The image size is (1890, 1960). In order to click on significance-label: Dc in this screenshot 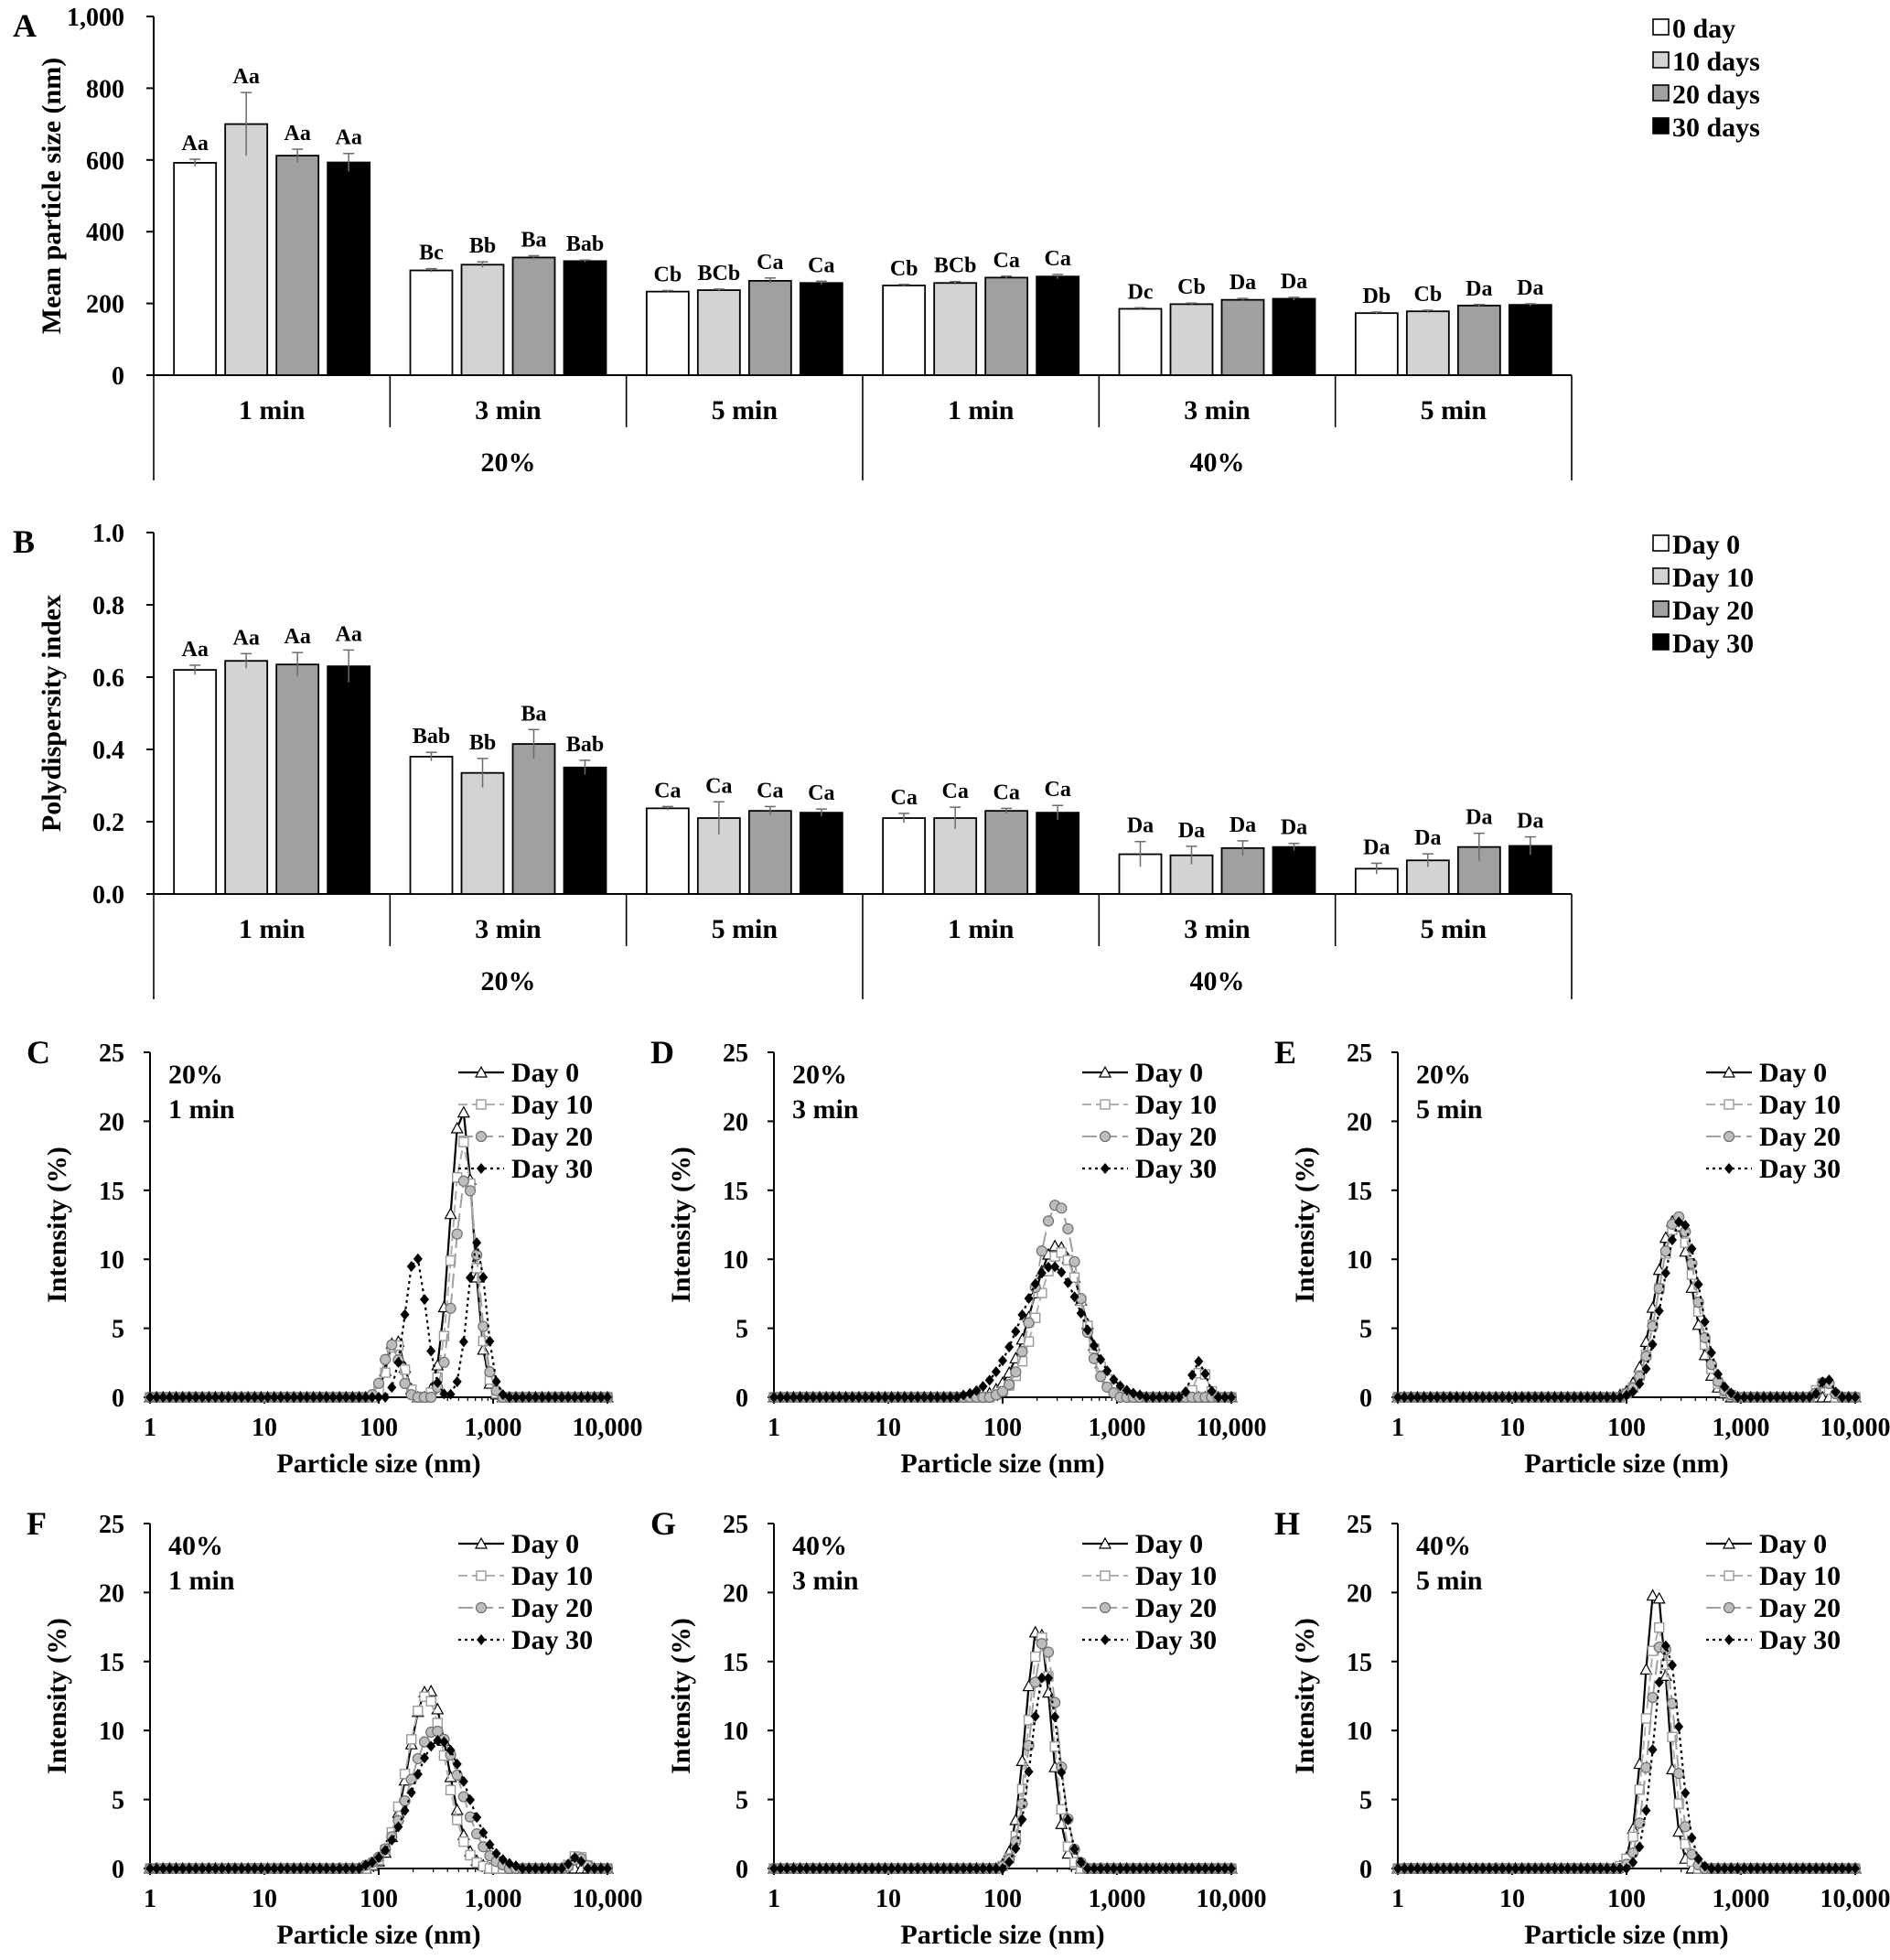, I will do `click(1141, 292)`.